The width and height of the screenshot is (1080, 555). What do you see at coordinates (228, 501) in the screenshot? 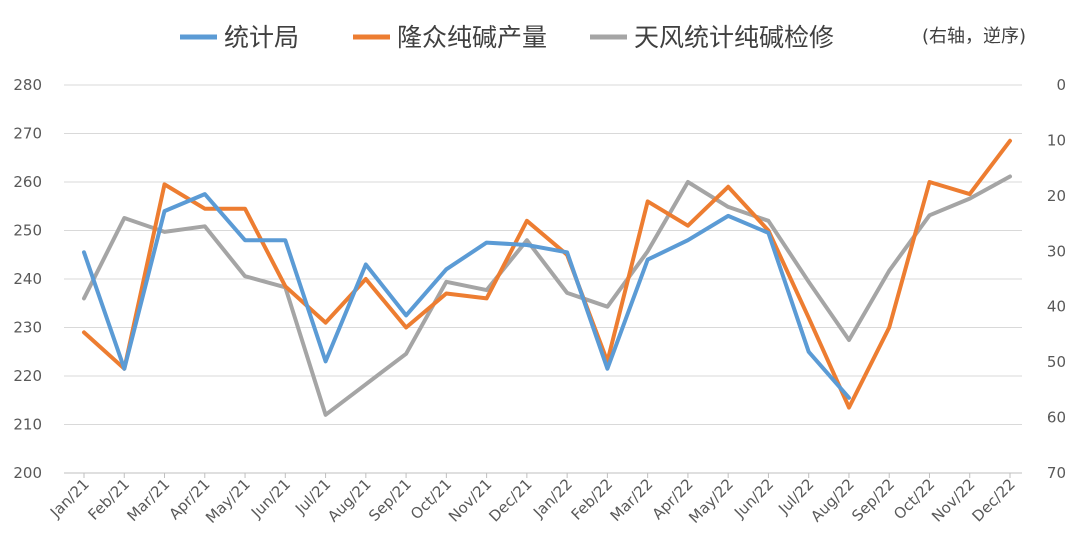
I see `x-tick-label: May/21` at bounding box center [228, 501].